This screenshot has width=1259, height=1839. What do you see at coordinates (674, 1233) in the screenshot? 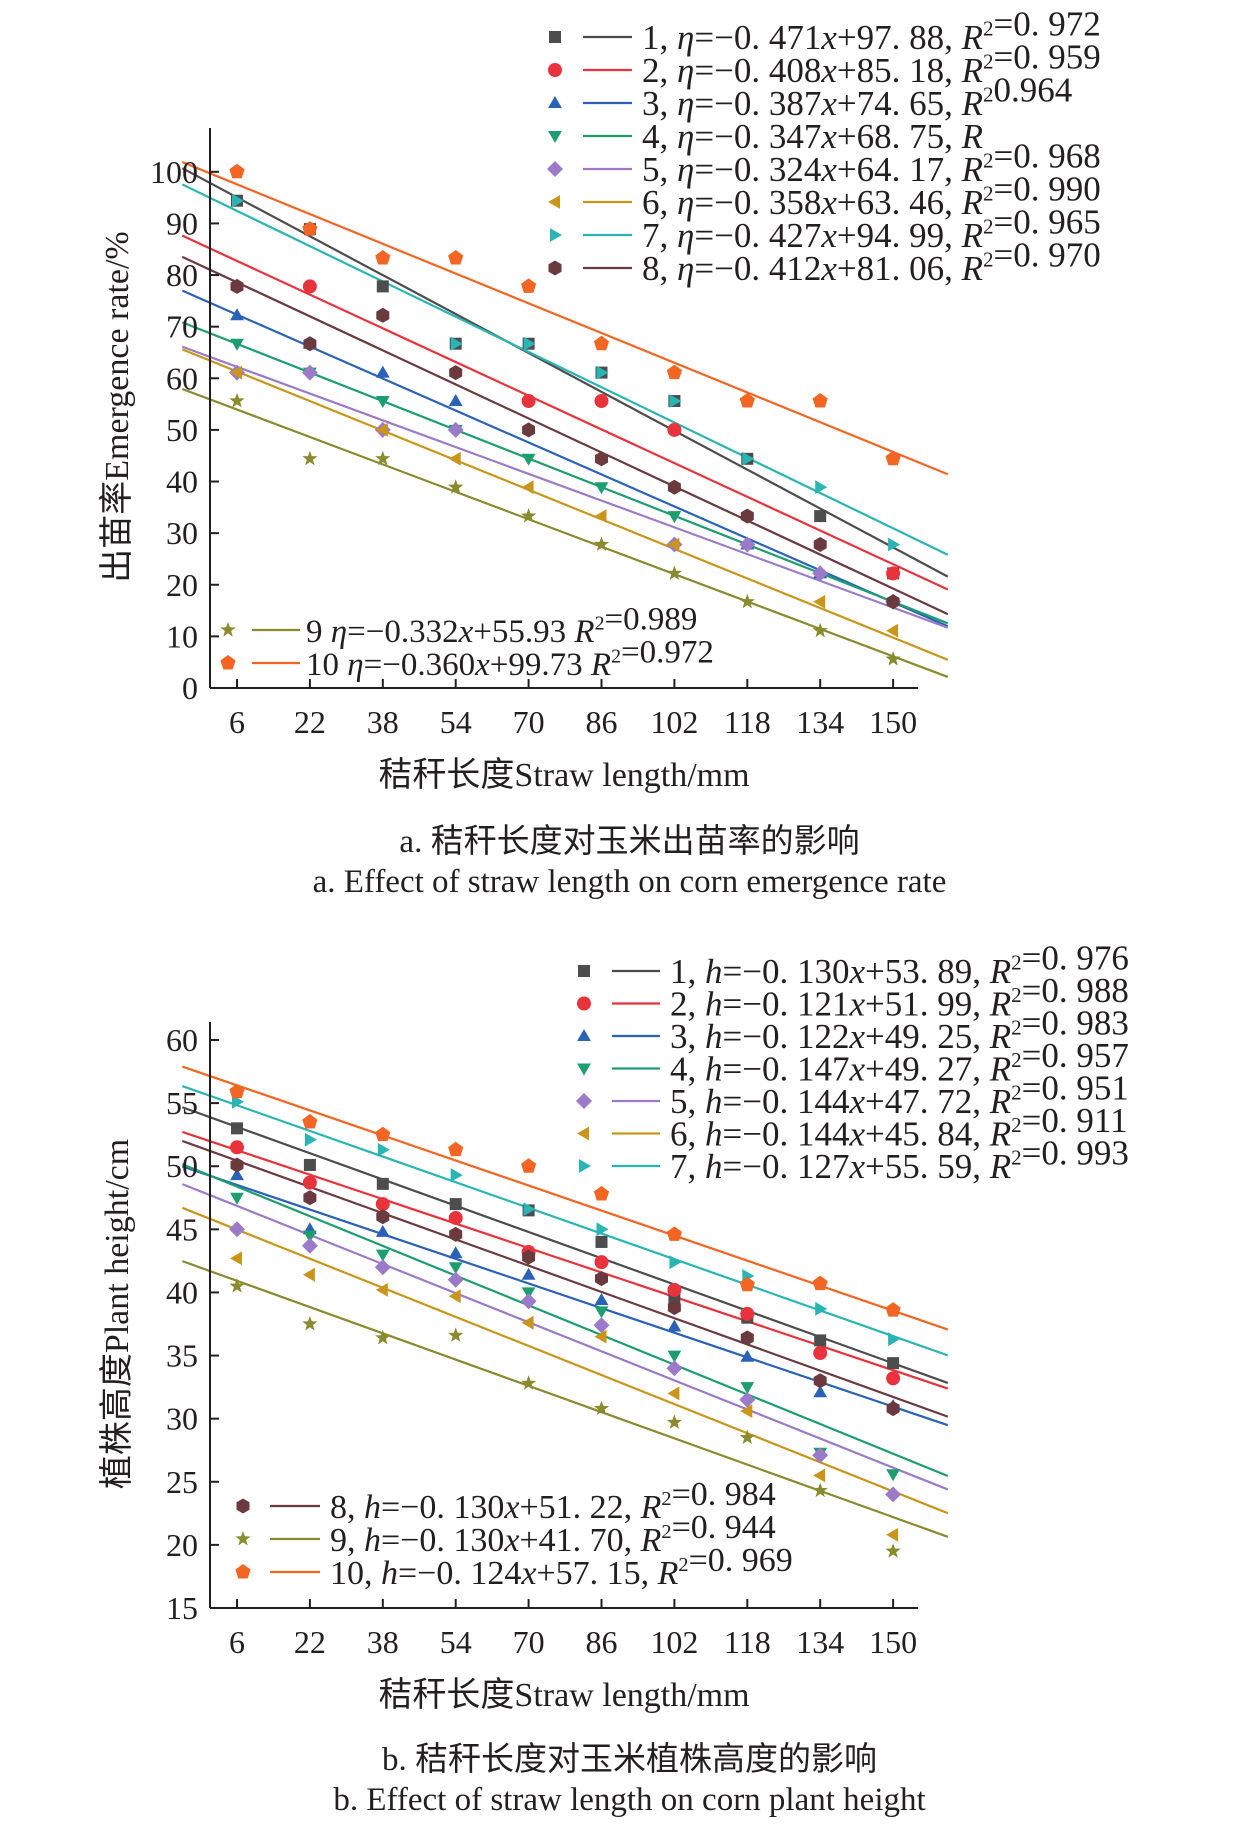
I see `point-series-10-x102` at bounding box center [674, 1233].